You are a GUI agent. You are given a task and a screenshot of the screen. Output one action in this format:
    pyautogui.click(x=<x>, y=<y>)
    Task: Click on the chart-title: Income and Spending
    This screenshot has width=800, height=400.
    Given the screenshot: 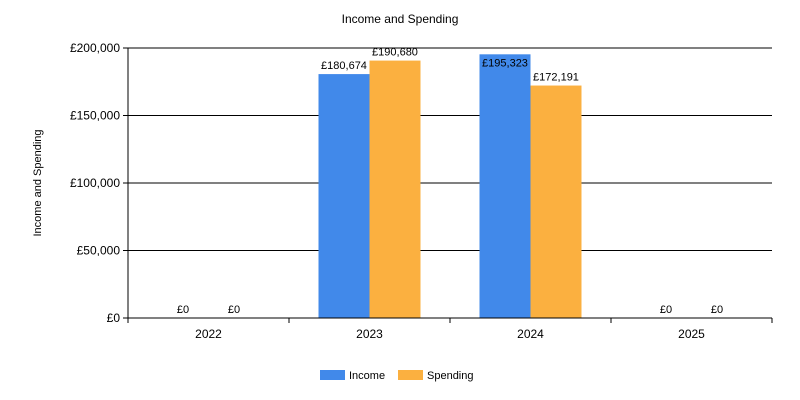 What is the action you would take?
    pyautogui.click(x=400, y=19)
    